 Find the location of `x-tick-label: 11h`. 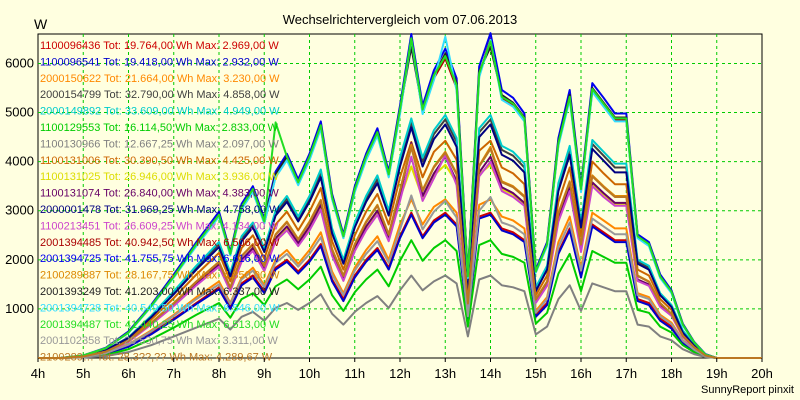

x-tick-label: 11h is located at coordinates (354, 373).